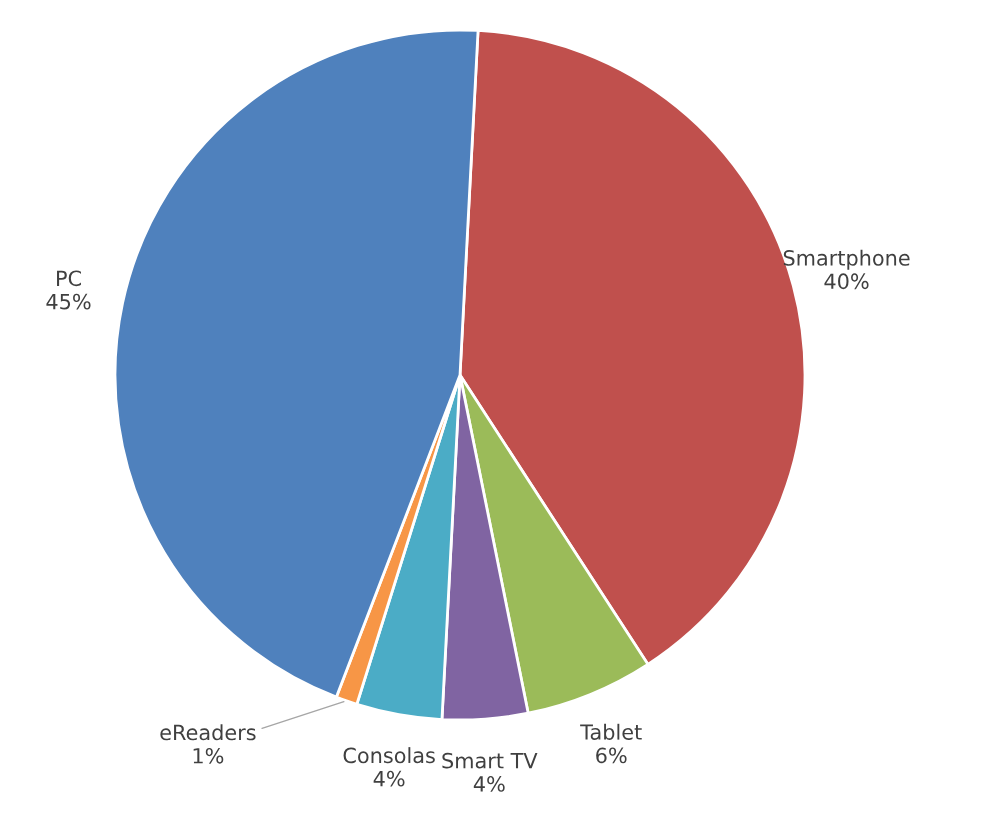 The image size is (1002, 837). I want to click on slice-label: Consolas, so click(389, 755).